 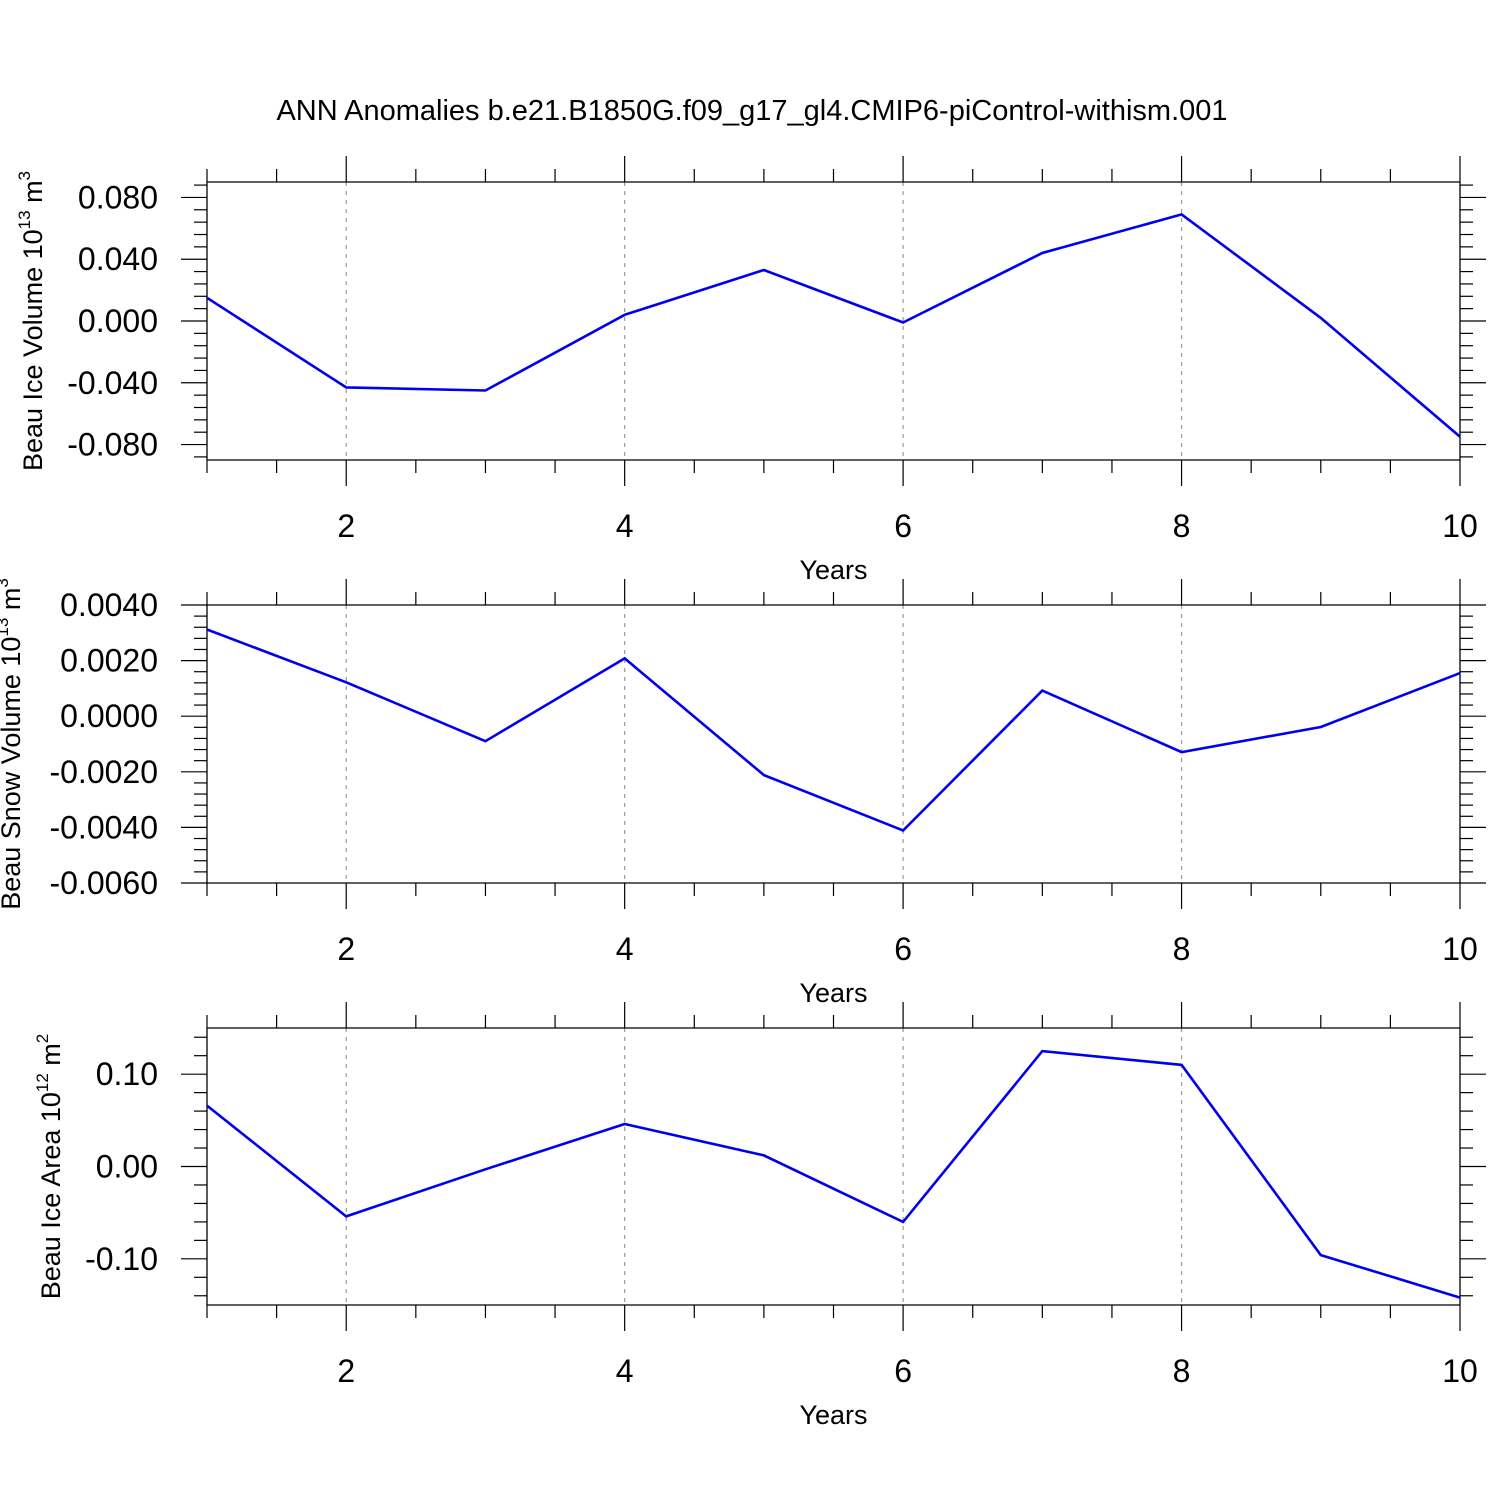 I want to click on y-tick-label: 0.080, so click(x=118, y=197).